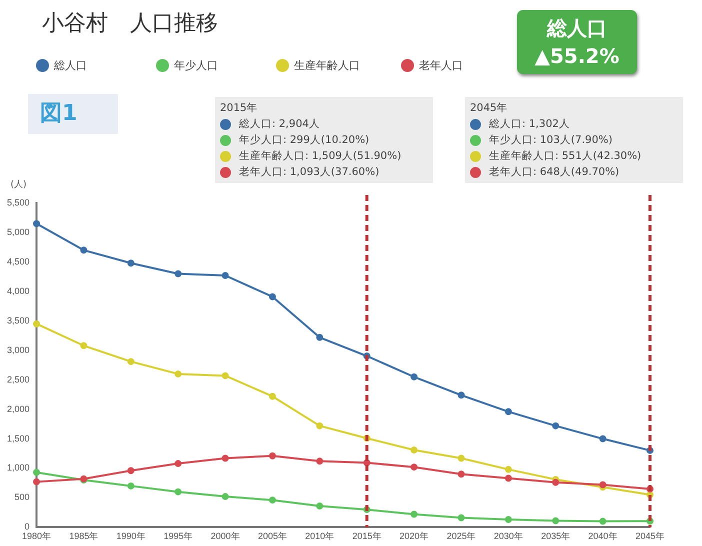 Image resolution: width=702 pixels, height=546 pixels. Describe the element at coordinates (27, 527) in the screenshot. I see `y-tick-label: 0` at that location.